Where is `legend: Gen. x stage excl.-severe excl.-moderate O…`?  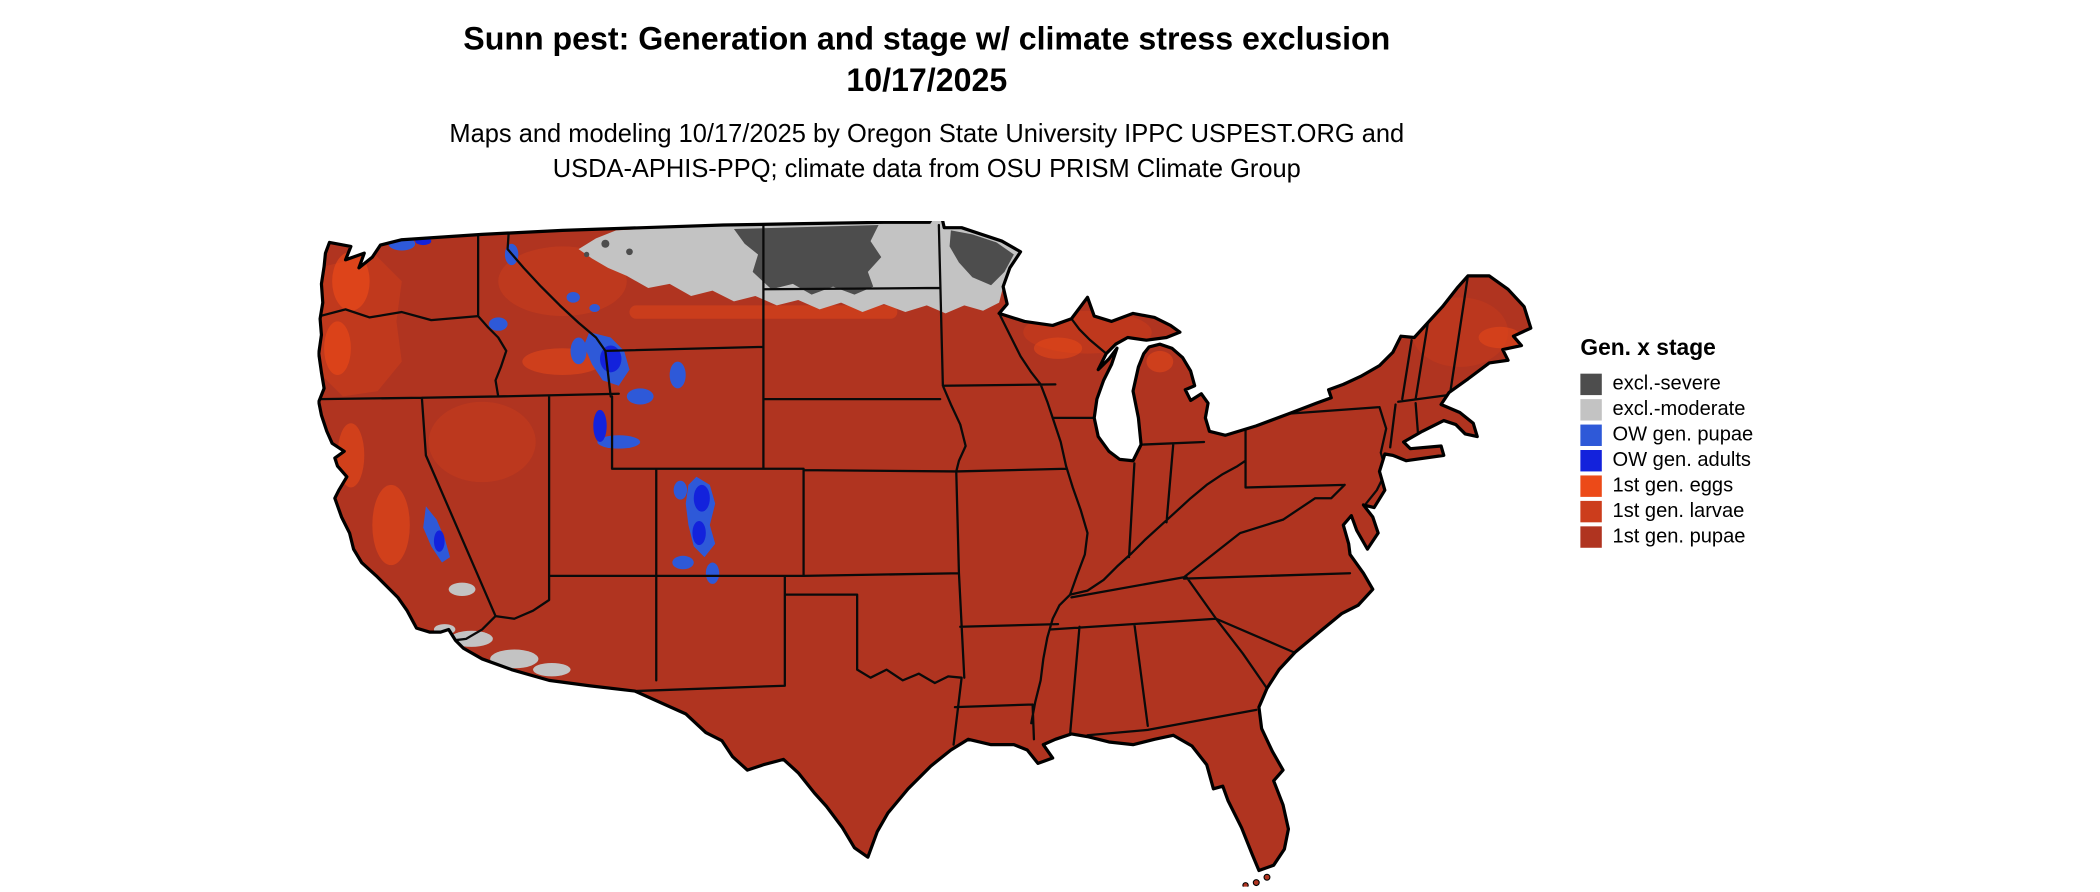
legend: Gen. x stage excl.-severe excl.-moderate O… is located at coordinates (1666, 442).